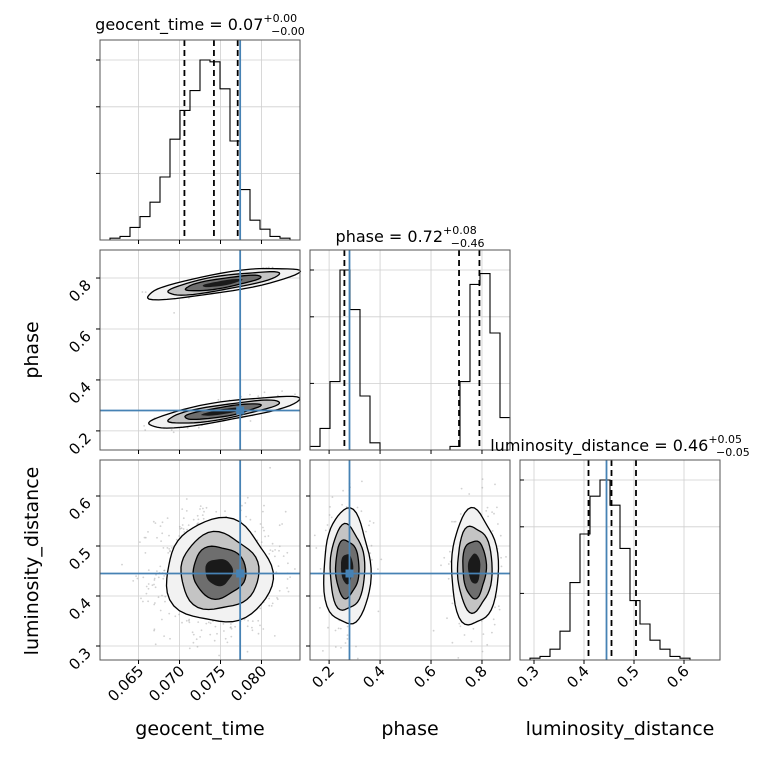  What do you see at coordinates (199, 729) in the screenshot?
I see `xlabel-geocent-time: geocent_time` at bounding box center [199, 729].